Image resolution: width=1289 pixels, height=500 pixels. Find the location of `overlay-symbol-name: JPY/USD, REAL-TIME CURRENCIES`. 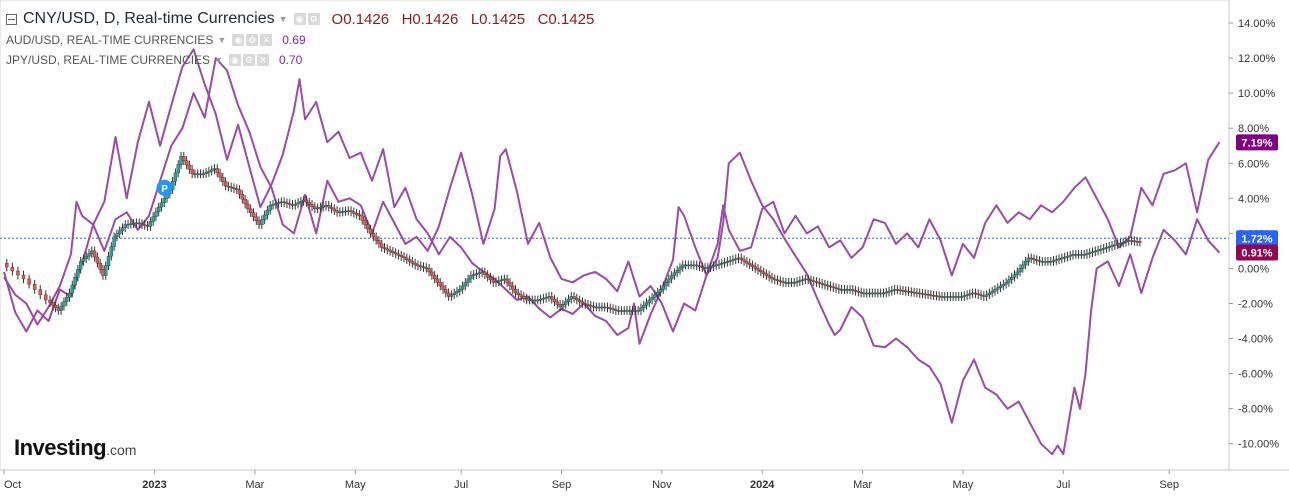

overlay-symbol-name: JPY/USD, REAL-TIME CURRENCIES is located at coordinates (108, 60).